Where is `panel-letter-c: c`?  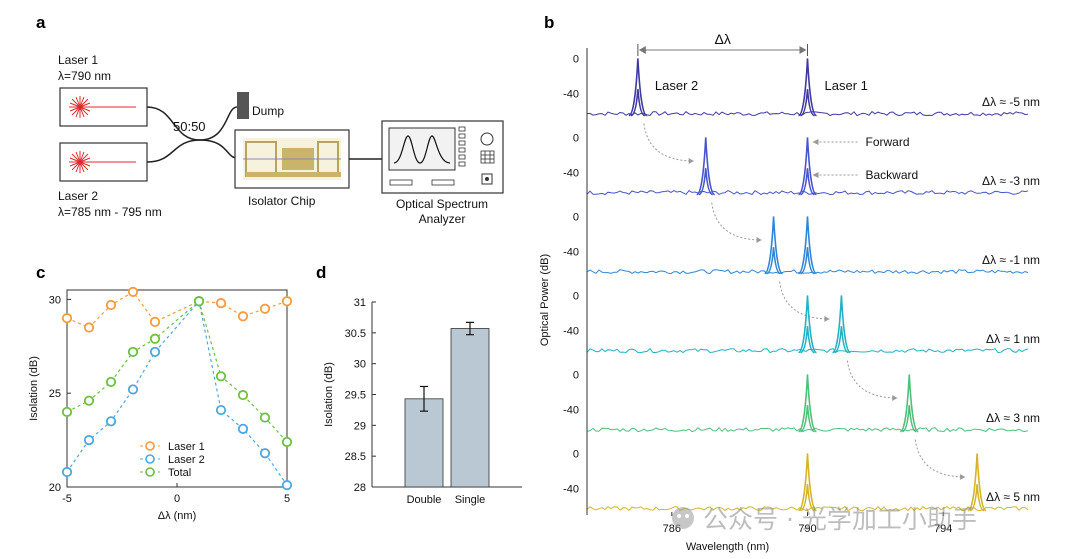 panel-letter-c: c is located at coordinates (40, 272).